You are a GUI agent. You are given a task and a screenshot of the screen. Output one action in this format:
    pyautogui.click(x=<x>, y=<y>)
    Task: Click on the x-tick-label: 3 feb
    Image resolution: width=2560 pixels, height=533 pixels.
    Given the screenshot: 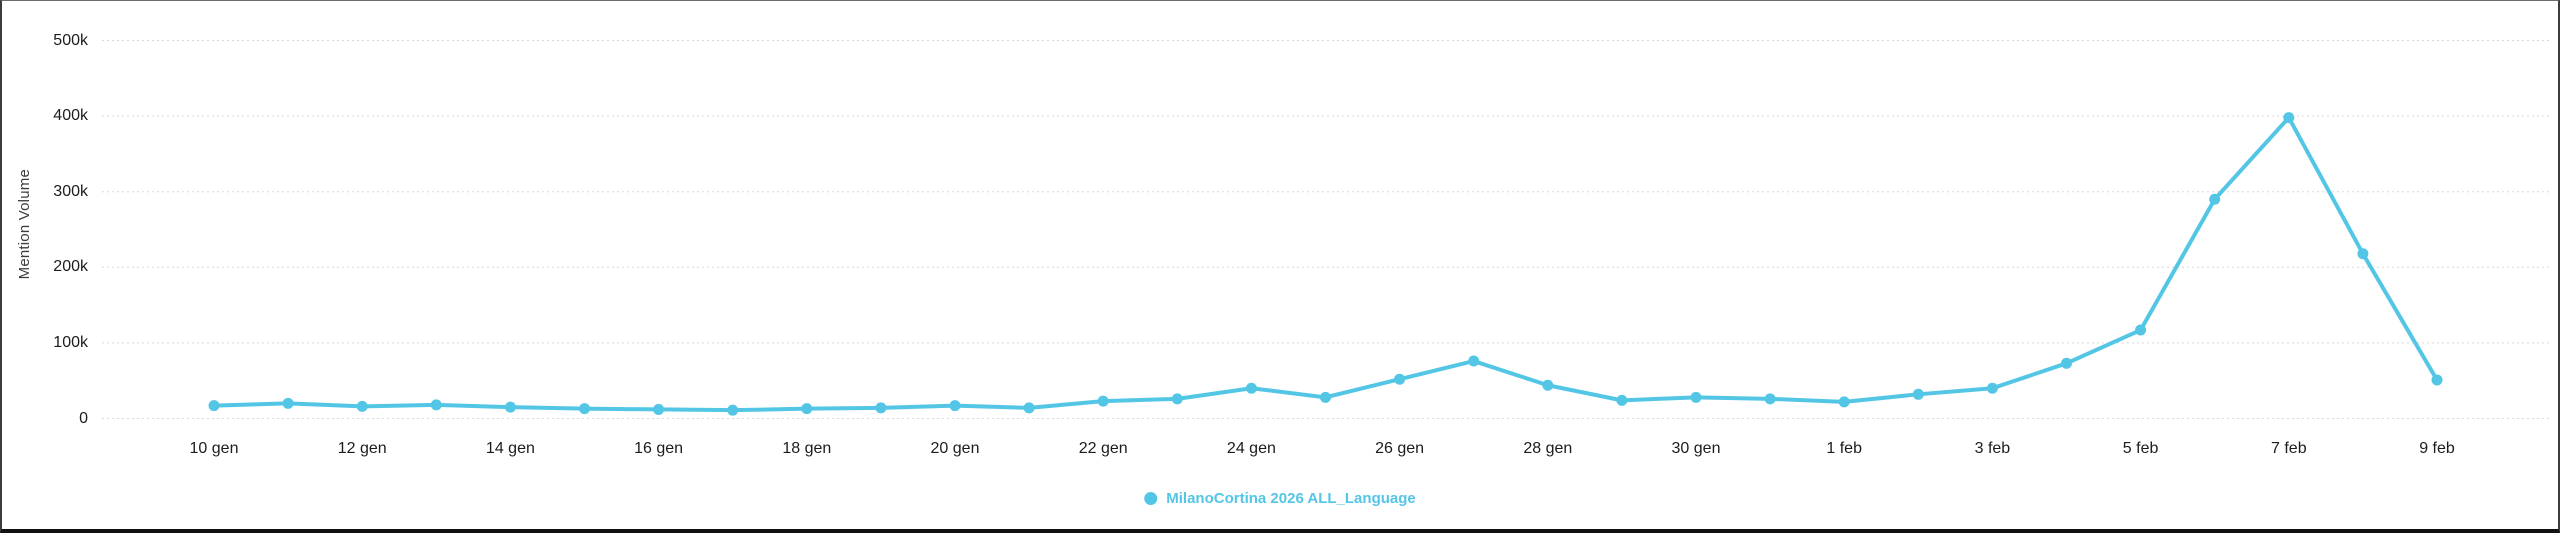 What is the action you would take?
    pyautogui.click(x=1992, y=448)
    